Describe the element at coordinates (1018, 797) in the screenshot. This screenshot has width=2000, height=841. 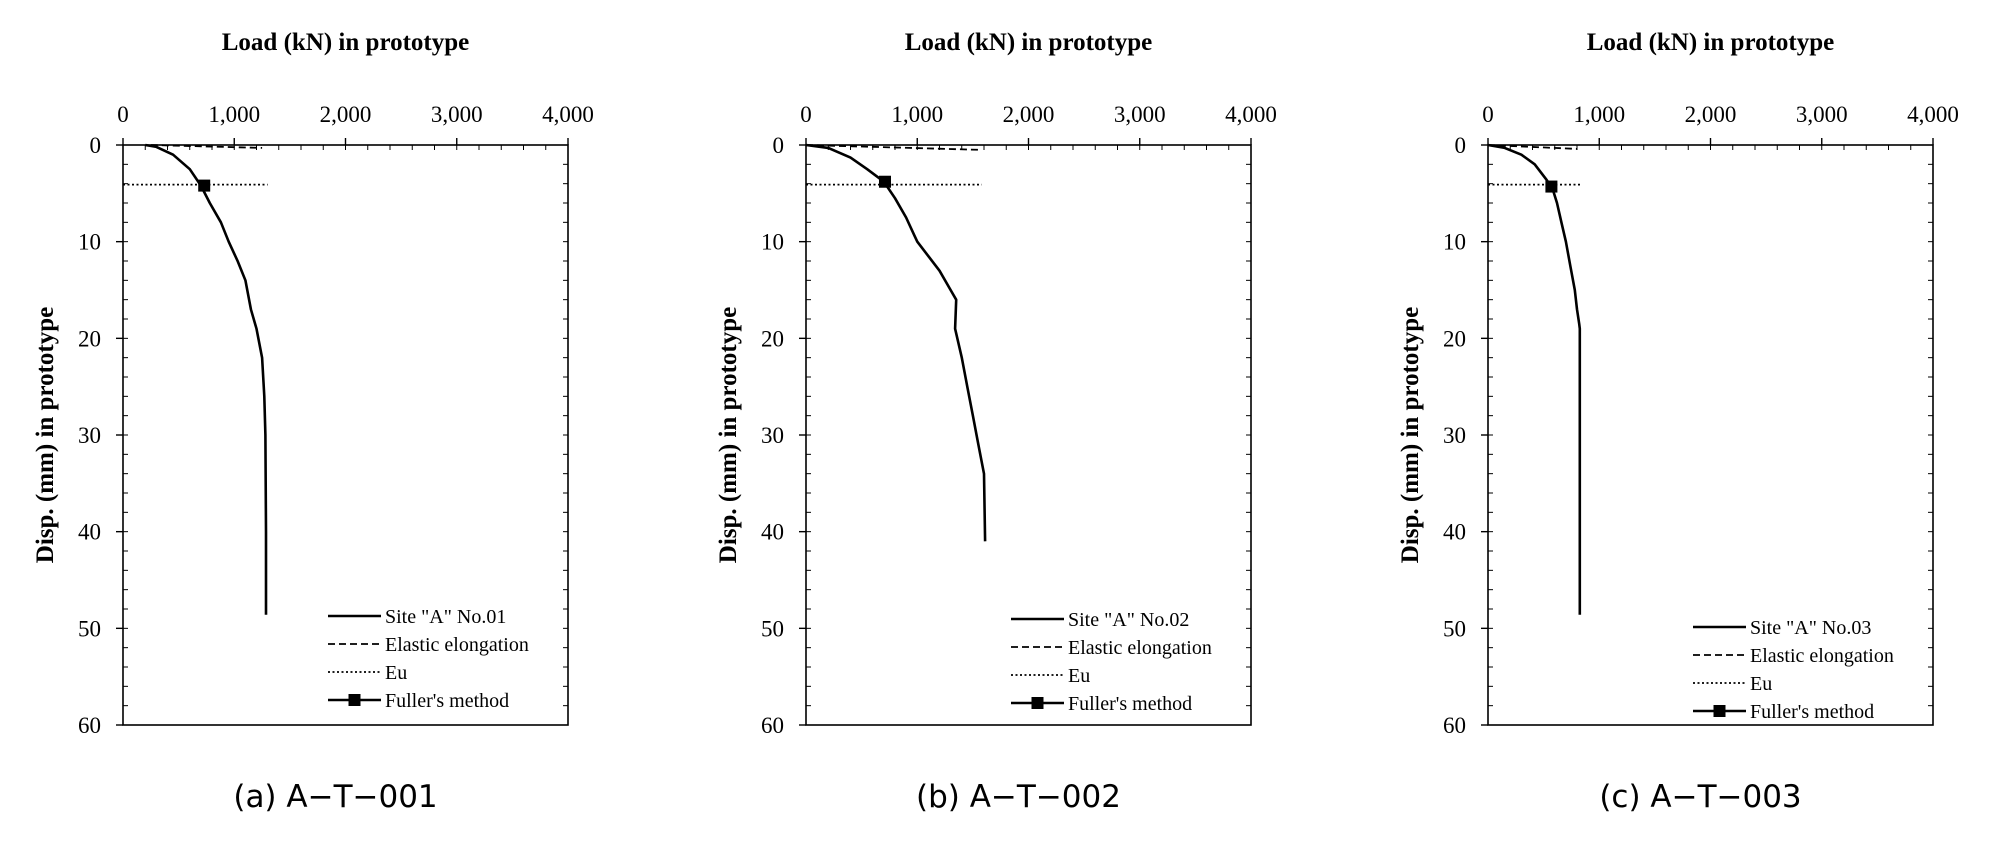
I see `panel-caption: (b) A−T−002` at that location.